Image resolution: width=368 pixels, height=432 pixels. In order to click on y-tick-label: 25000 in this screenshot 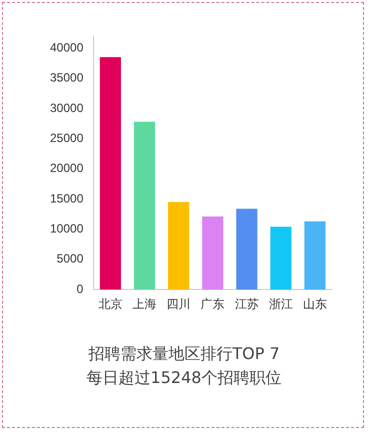, I will do `click(67, 137)`.